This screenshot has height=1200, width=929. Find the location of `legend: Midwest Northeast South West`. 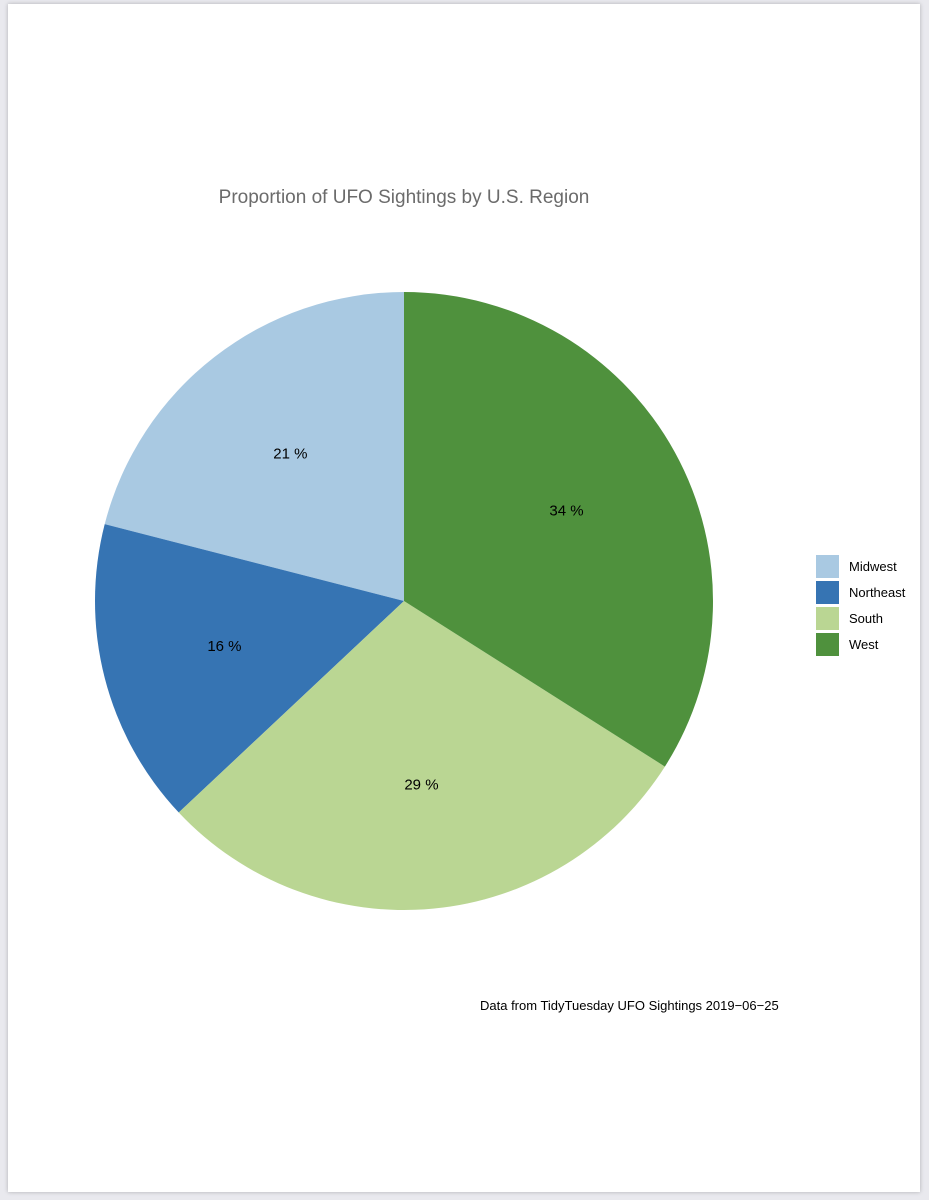

legend: Midwest Northeast South West is located at coordinates (860, 605).